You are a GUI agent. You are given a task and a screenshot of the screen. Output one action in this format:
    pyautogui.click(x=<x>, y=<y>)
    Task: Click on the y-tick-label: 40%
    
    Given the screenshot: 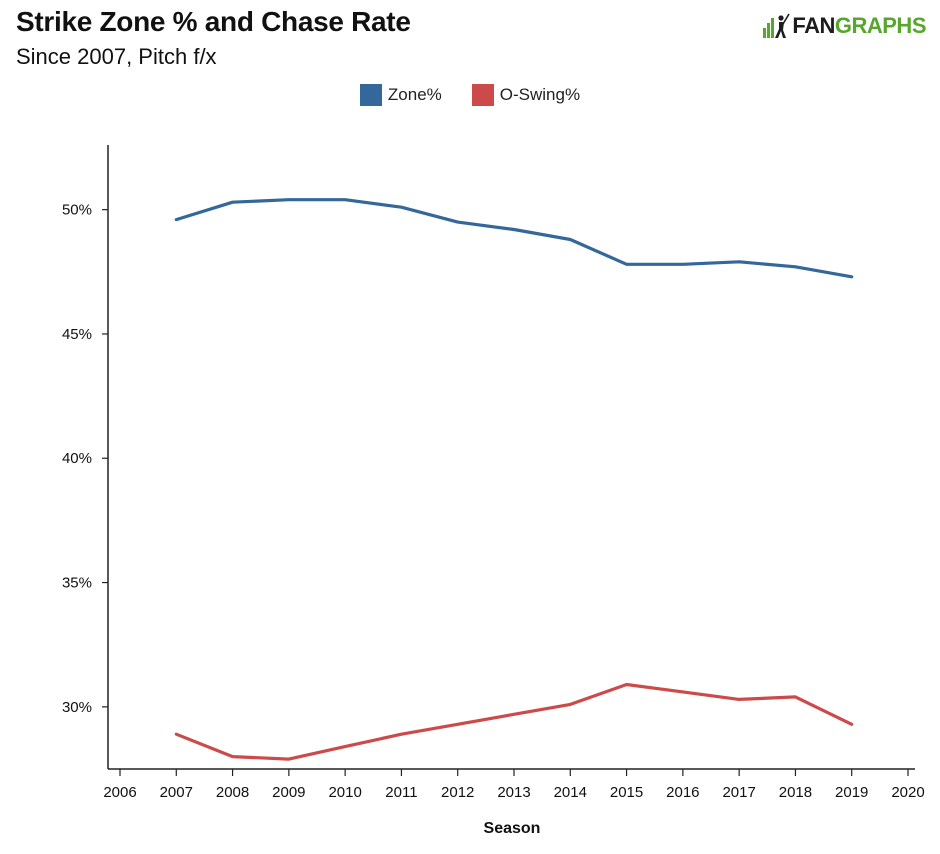 What is the action you would take?
    pyautogui.click(x=77, y=458)
    